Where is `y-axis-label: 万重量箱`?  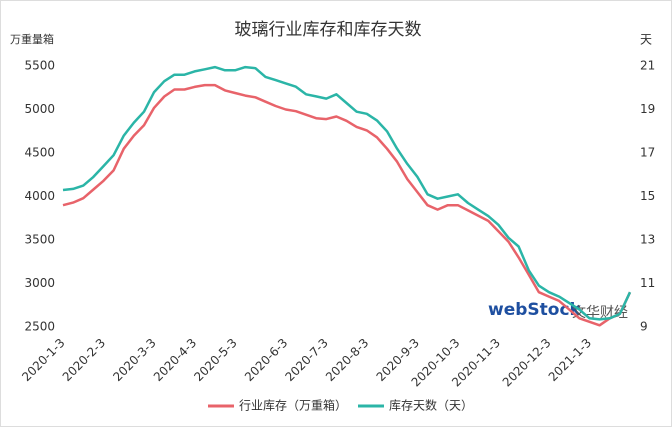 y-axis-label: 万重量箱 is located at coordinates (32, 39).